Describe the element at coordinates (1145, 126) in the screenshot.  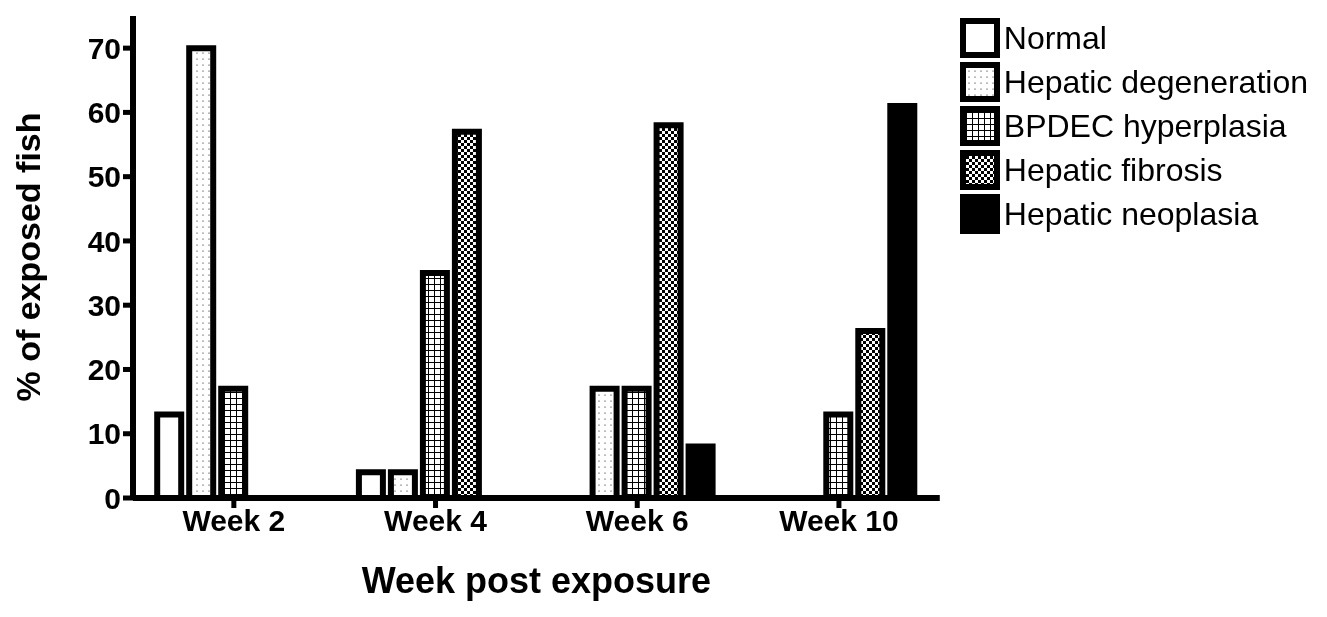
I see `legend-label: BPDEC hyperplasia` at that location.